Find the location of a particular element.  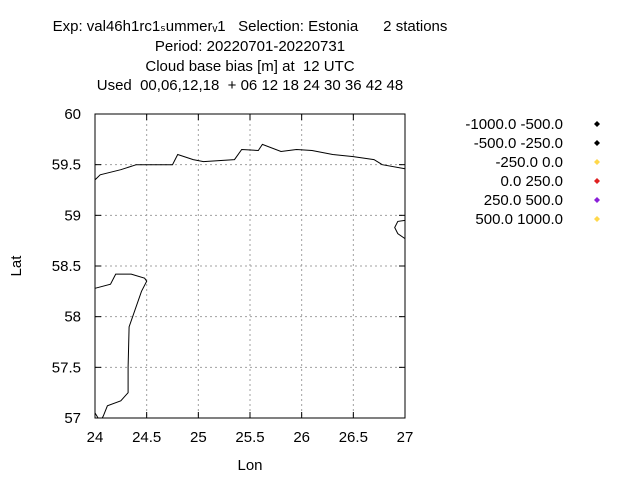

y-tick-label: 58.5 is located at coordinates (66, 266).